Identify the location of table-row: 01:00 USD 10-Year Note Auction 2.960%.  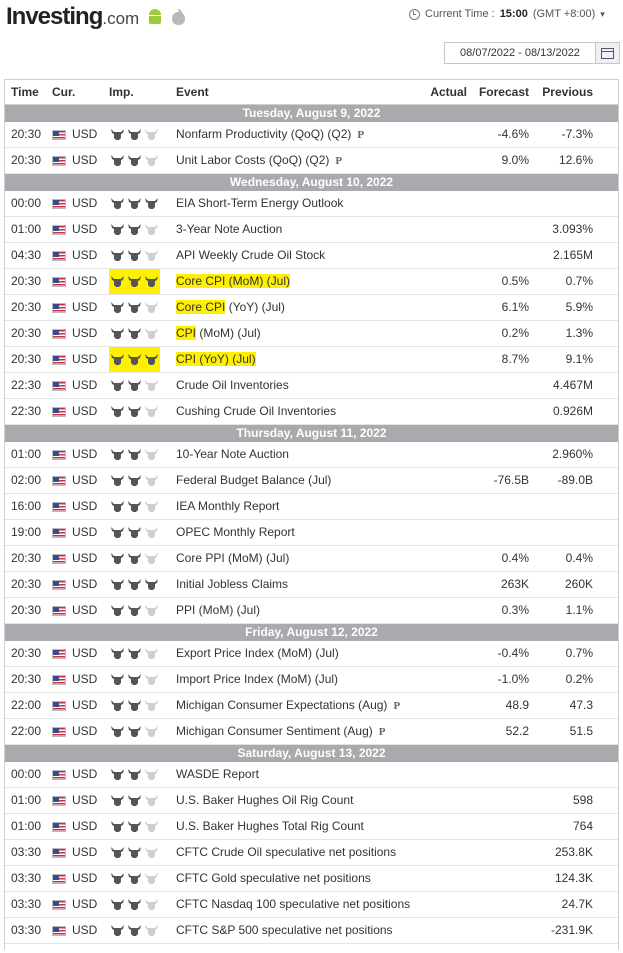
(311, 455).